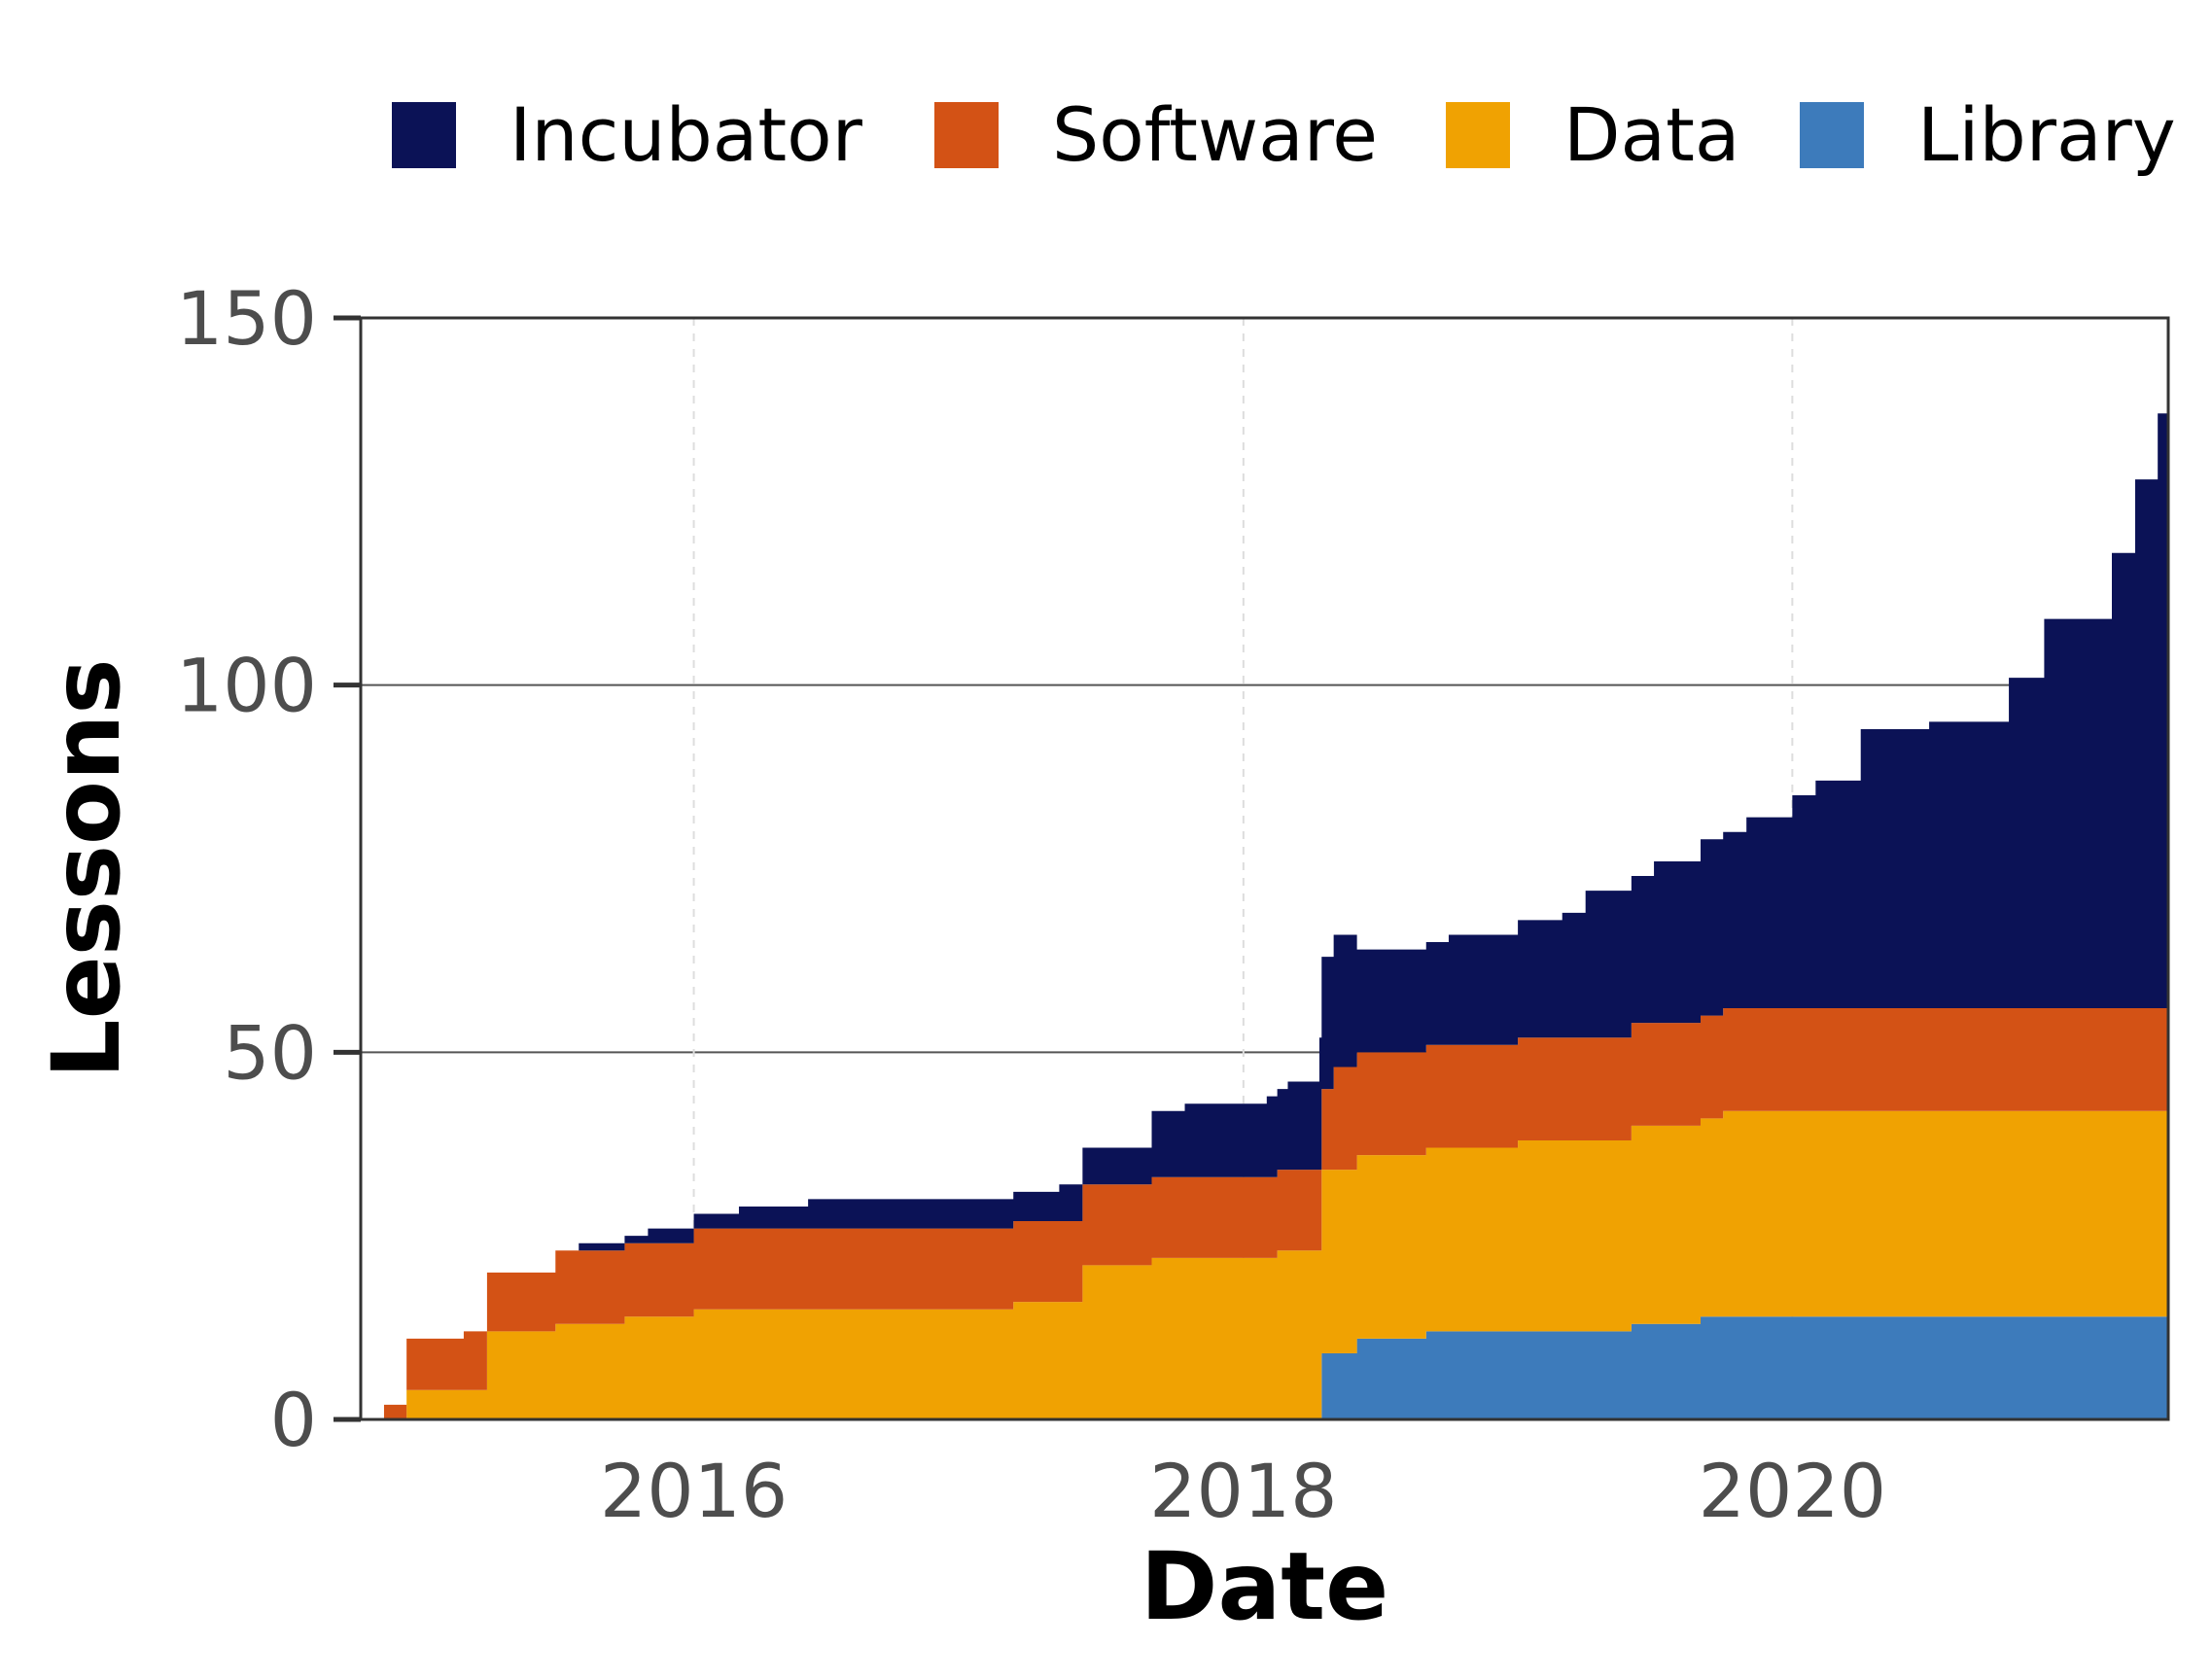 Image resolution: width=2212 pixels, height=1680 pixels. Describe the element at coordinates (86, 869) in the screenshot. I see `y-axis-title: Lessons` at that location.